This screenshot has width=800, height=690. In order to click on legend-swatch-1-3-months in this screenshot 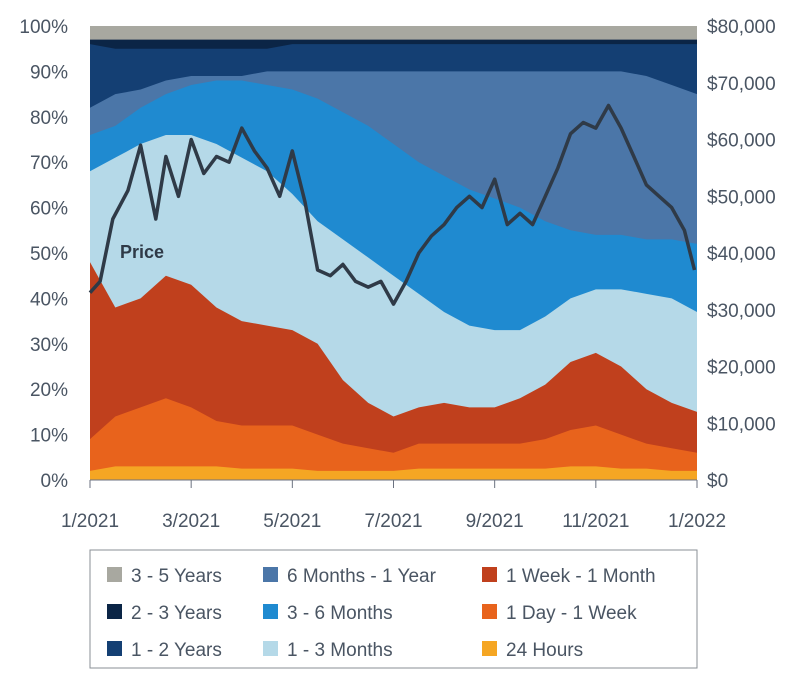, I will do `click(270, 648)`.